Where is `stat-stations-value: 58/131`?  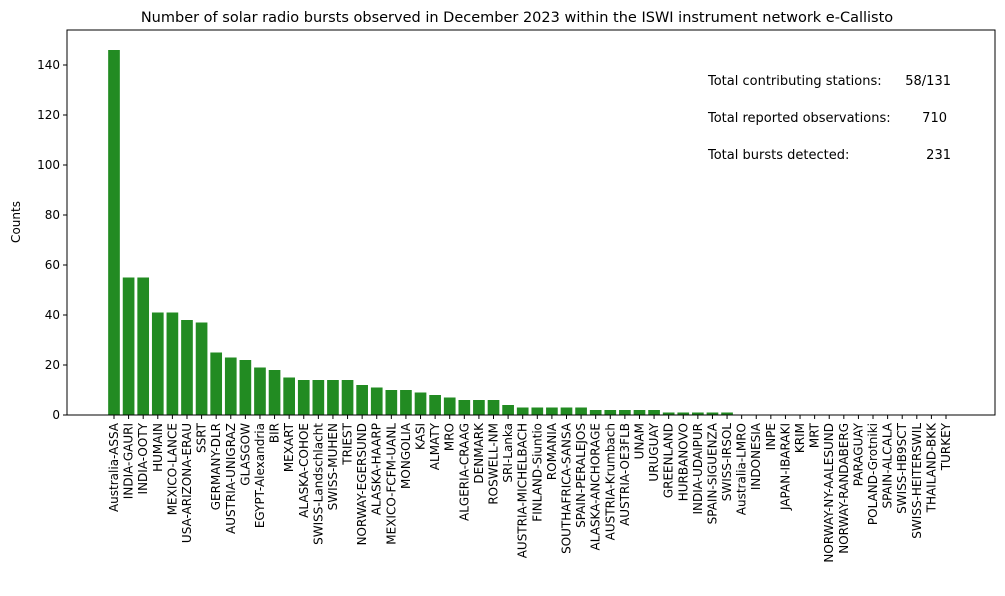 stat-stations-value: 58/131 is located at coordinates (928, 81).